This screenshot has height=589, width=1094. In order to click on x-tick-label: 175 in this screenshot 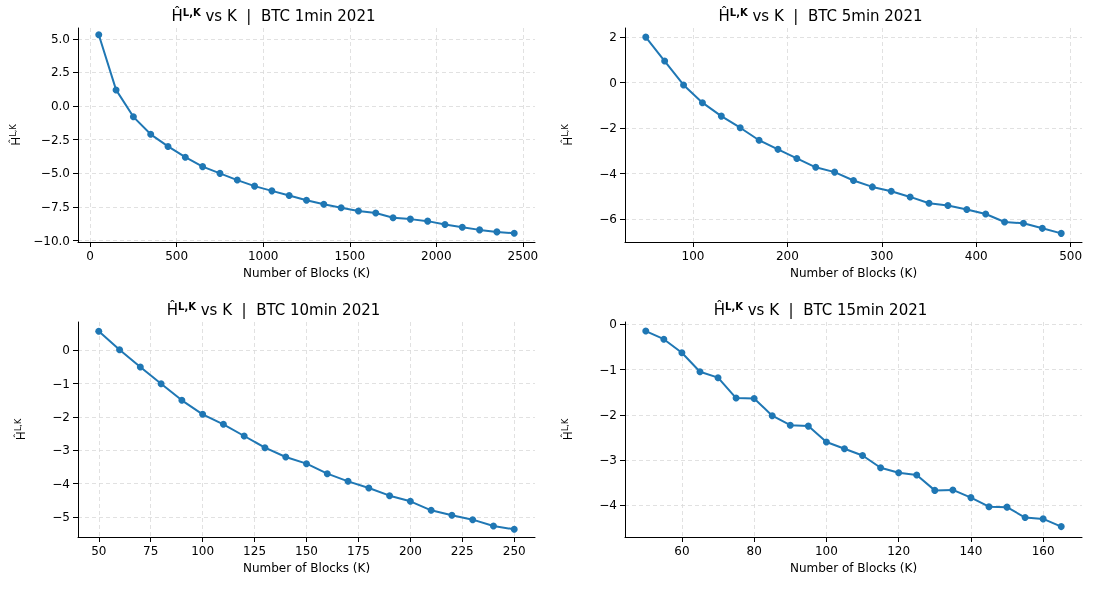, I will do `click(358, 551)`.